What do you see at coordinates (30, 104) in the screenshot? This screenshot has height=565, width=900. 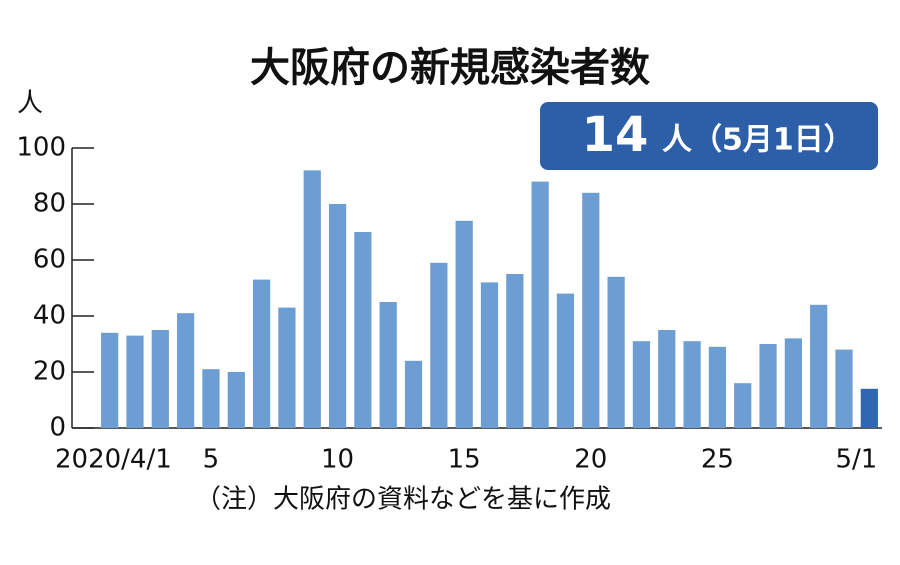 I see `y-unit: 人` at bounding box center [30, 104].